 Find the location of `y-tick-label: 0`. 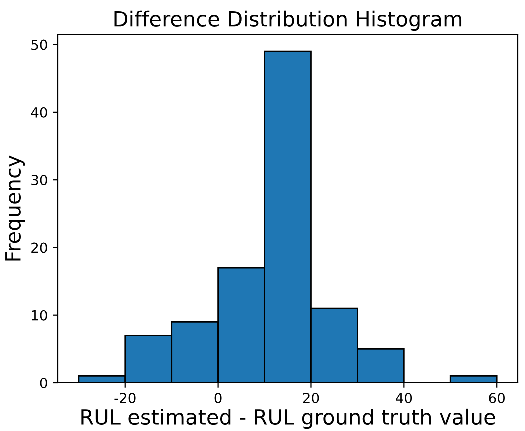

y-tick-label: 0 is located at coordinates (44, 383).